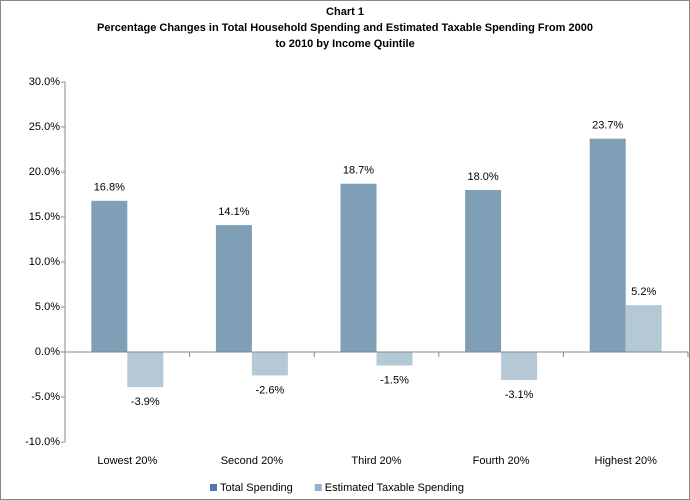 This screenshot has width=690, height=500. I want to click on value-label: 16.8%, so click(109, 188).